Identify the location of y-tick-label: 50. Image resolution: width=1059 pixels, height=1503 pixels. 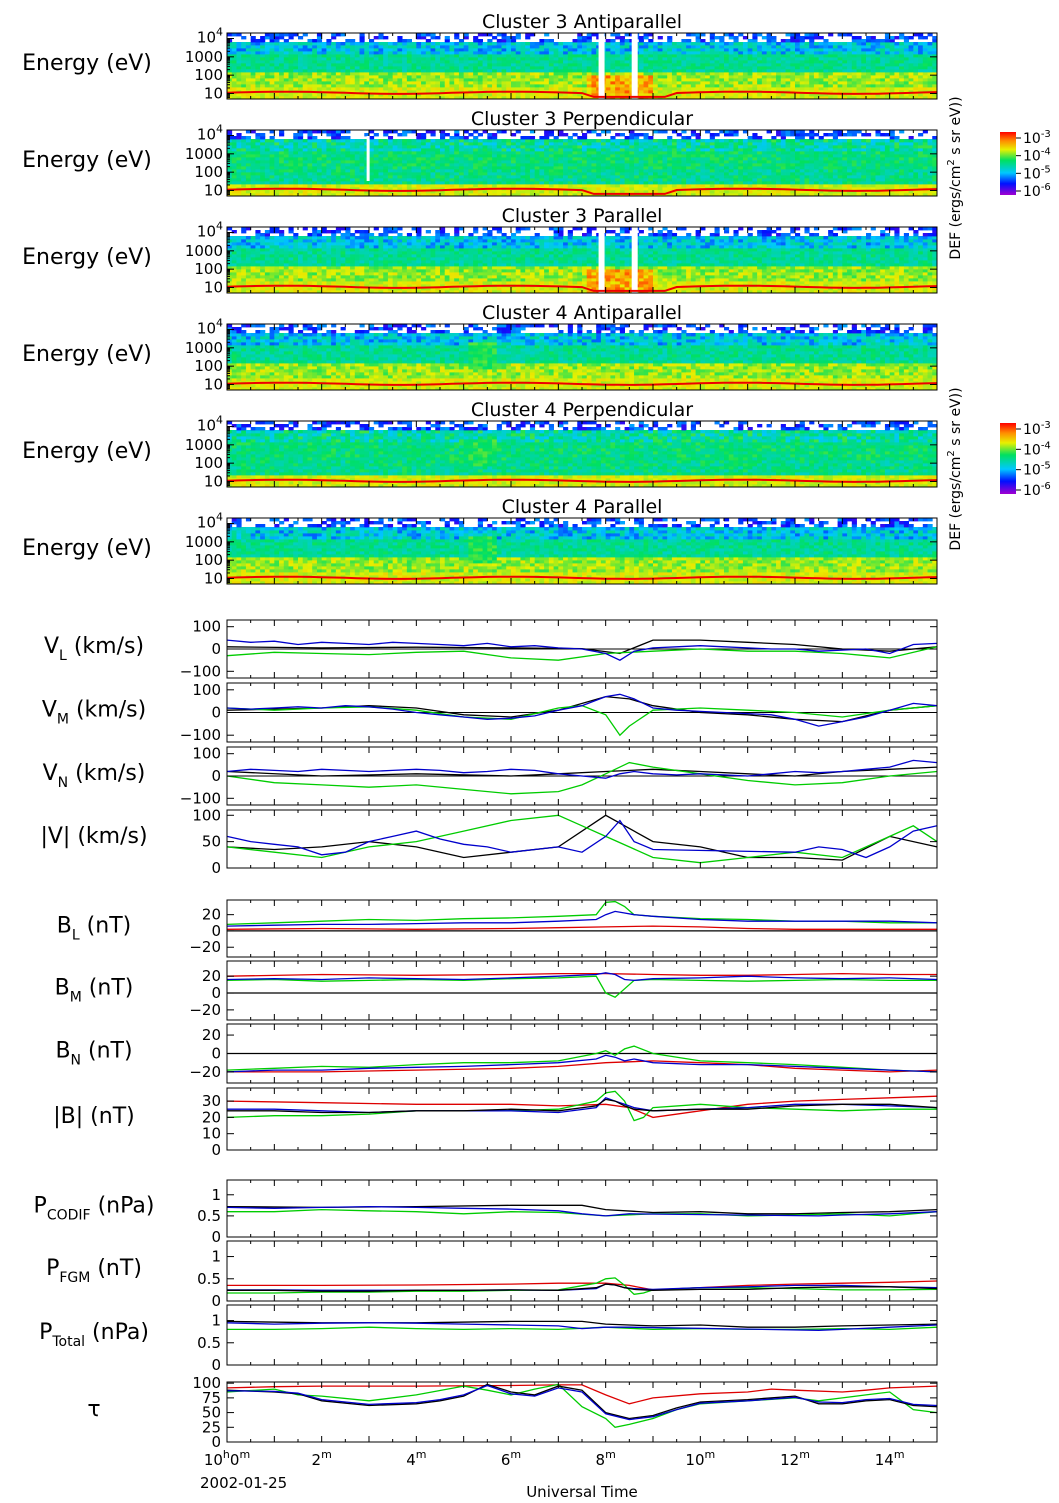
(211, 1413).